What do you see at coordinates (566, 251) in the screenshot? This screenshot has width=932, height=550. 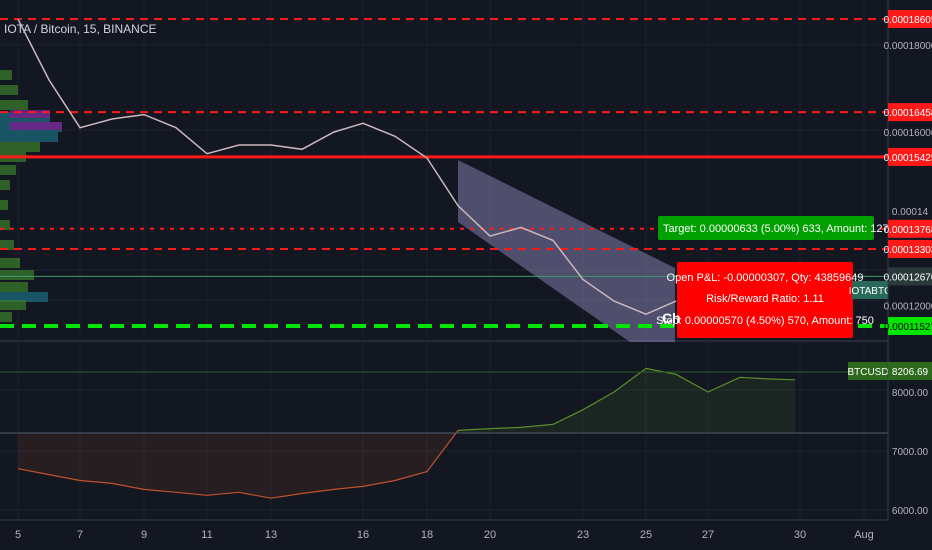 I see `price-channel` at bounding box center [566, 251].